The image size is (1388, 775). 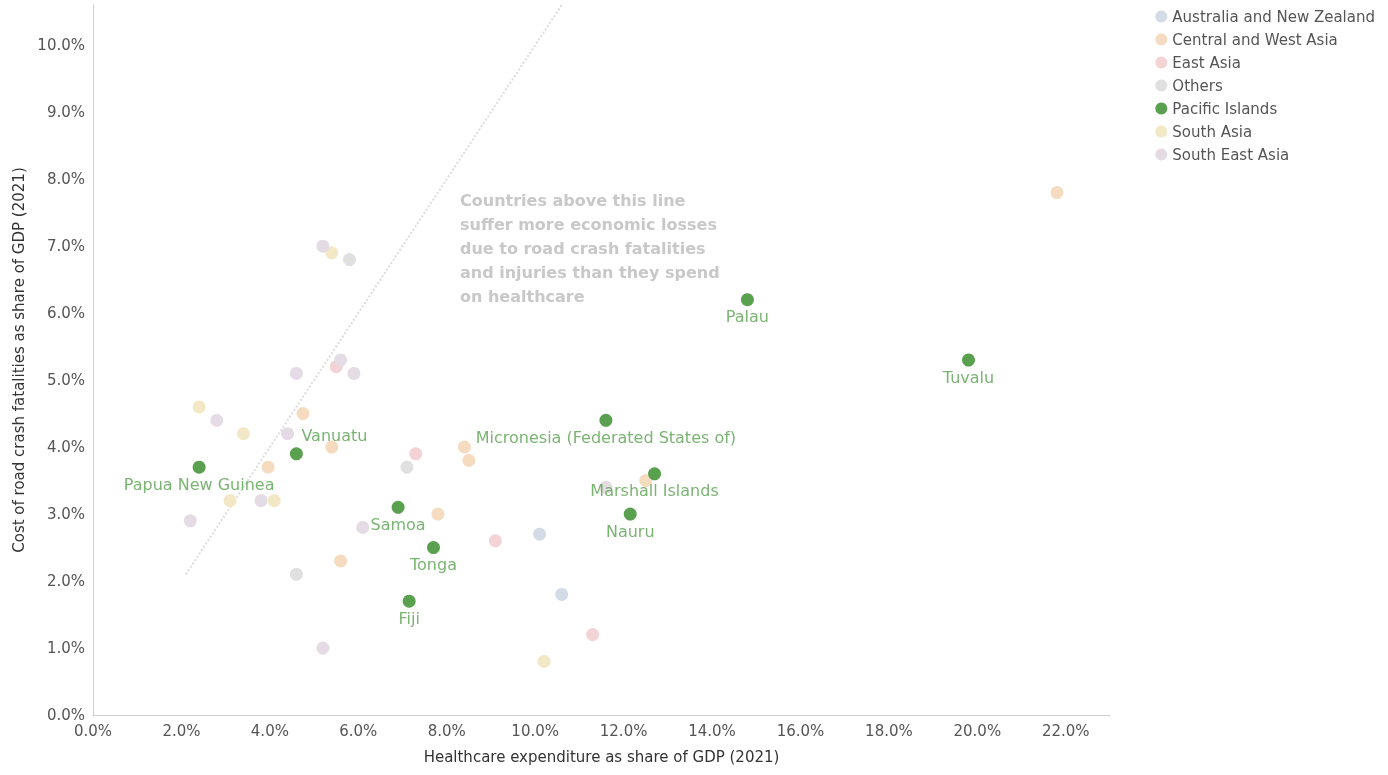 What do you see at coordinates (712, 730) in the screenshot?
I see `x-tick-label: 14.0%` at bounding box center [712, 730].